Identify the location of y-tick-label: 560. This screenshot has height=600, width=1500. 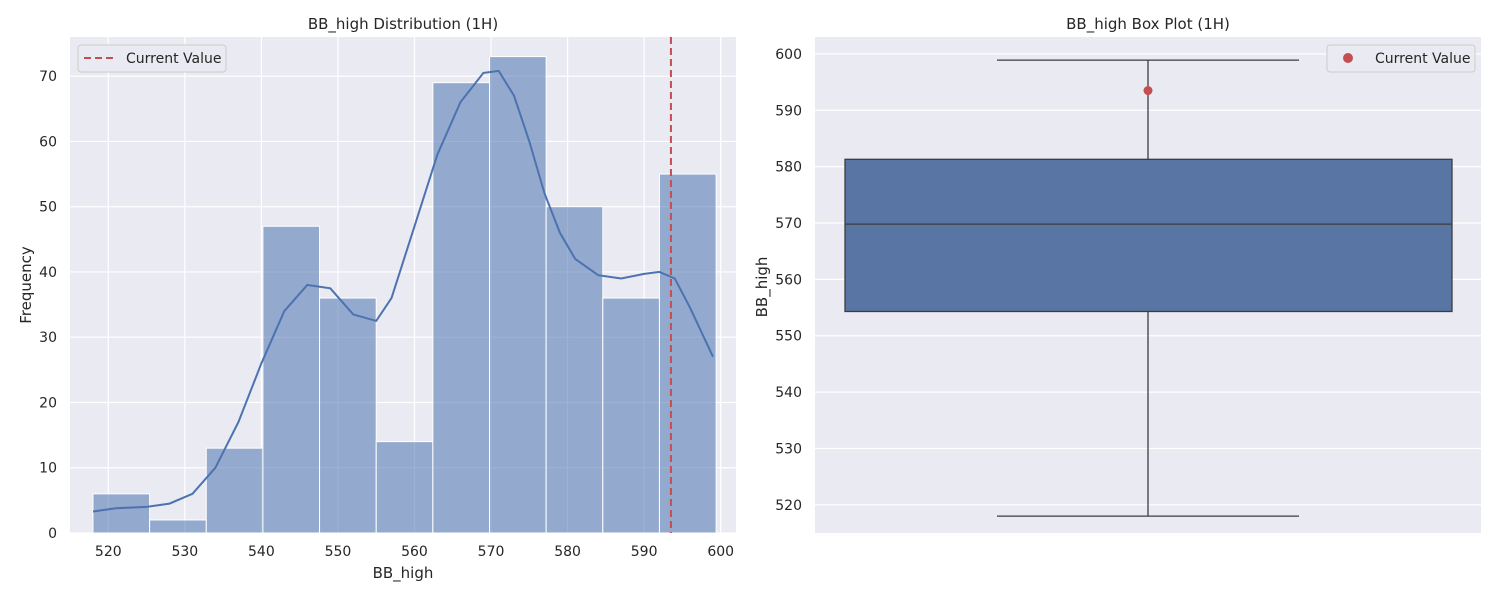
(788, 280).